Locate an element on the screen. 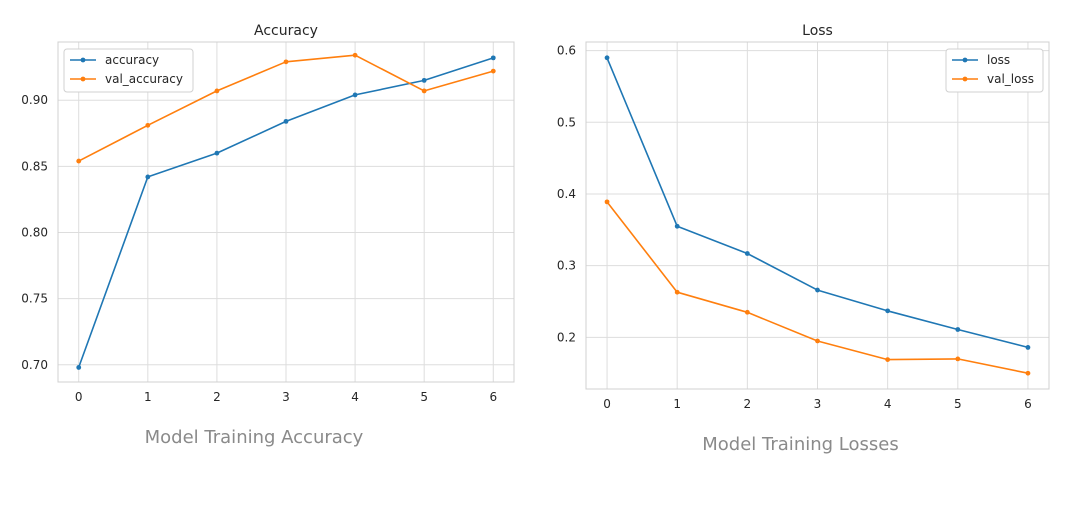 The height and width of the screenshot is (508, 1087). y-tick-label: 0.85 is located at coordinates (34, 166).